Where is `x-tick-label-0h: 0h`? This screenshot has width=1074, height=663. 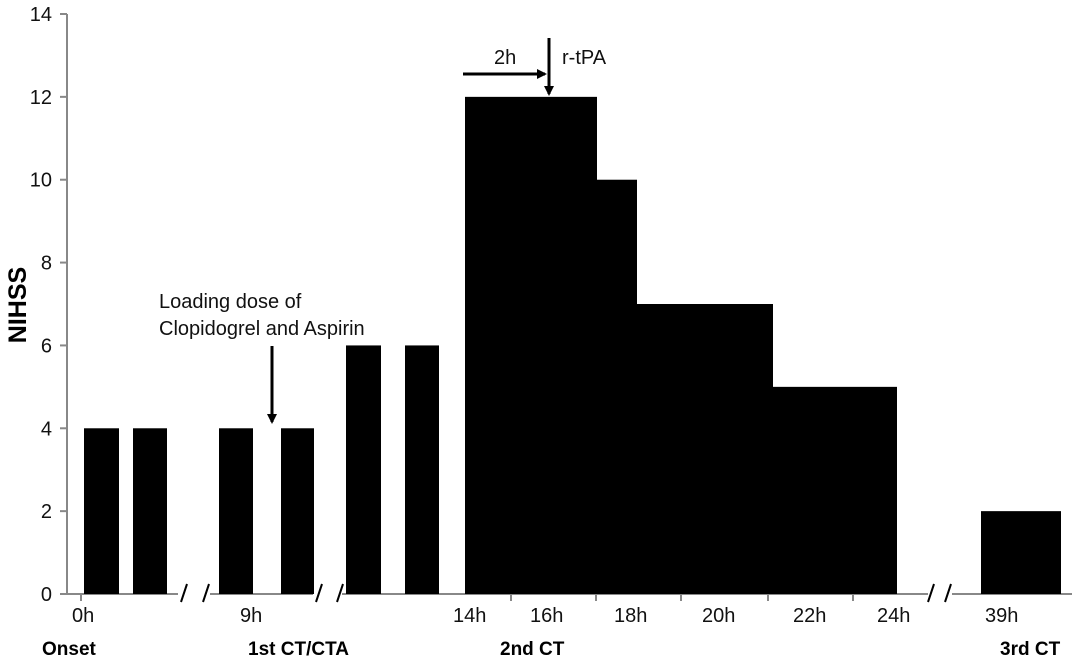
x-tick-label-0h: 0h is located at coordinates (83, 616).